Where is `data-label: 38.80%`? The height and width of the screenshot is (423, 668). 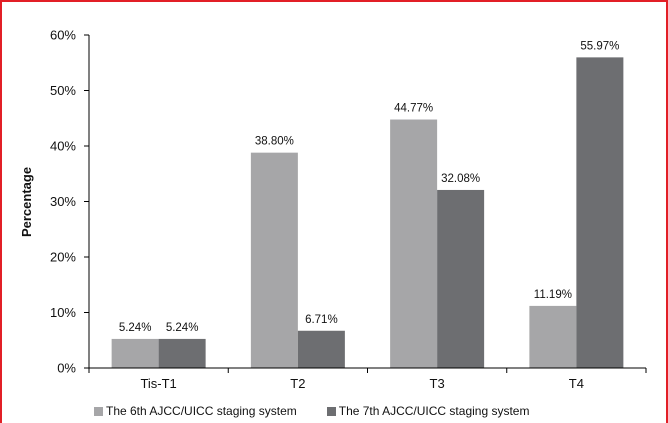 data-label: 38.80% is located at coordinates (274, 142).